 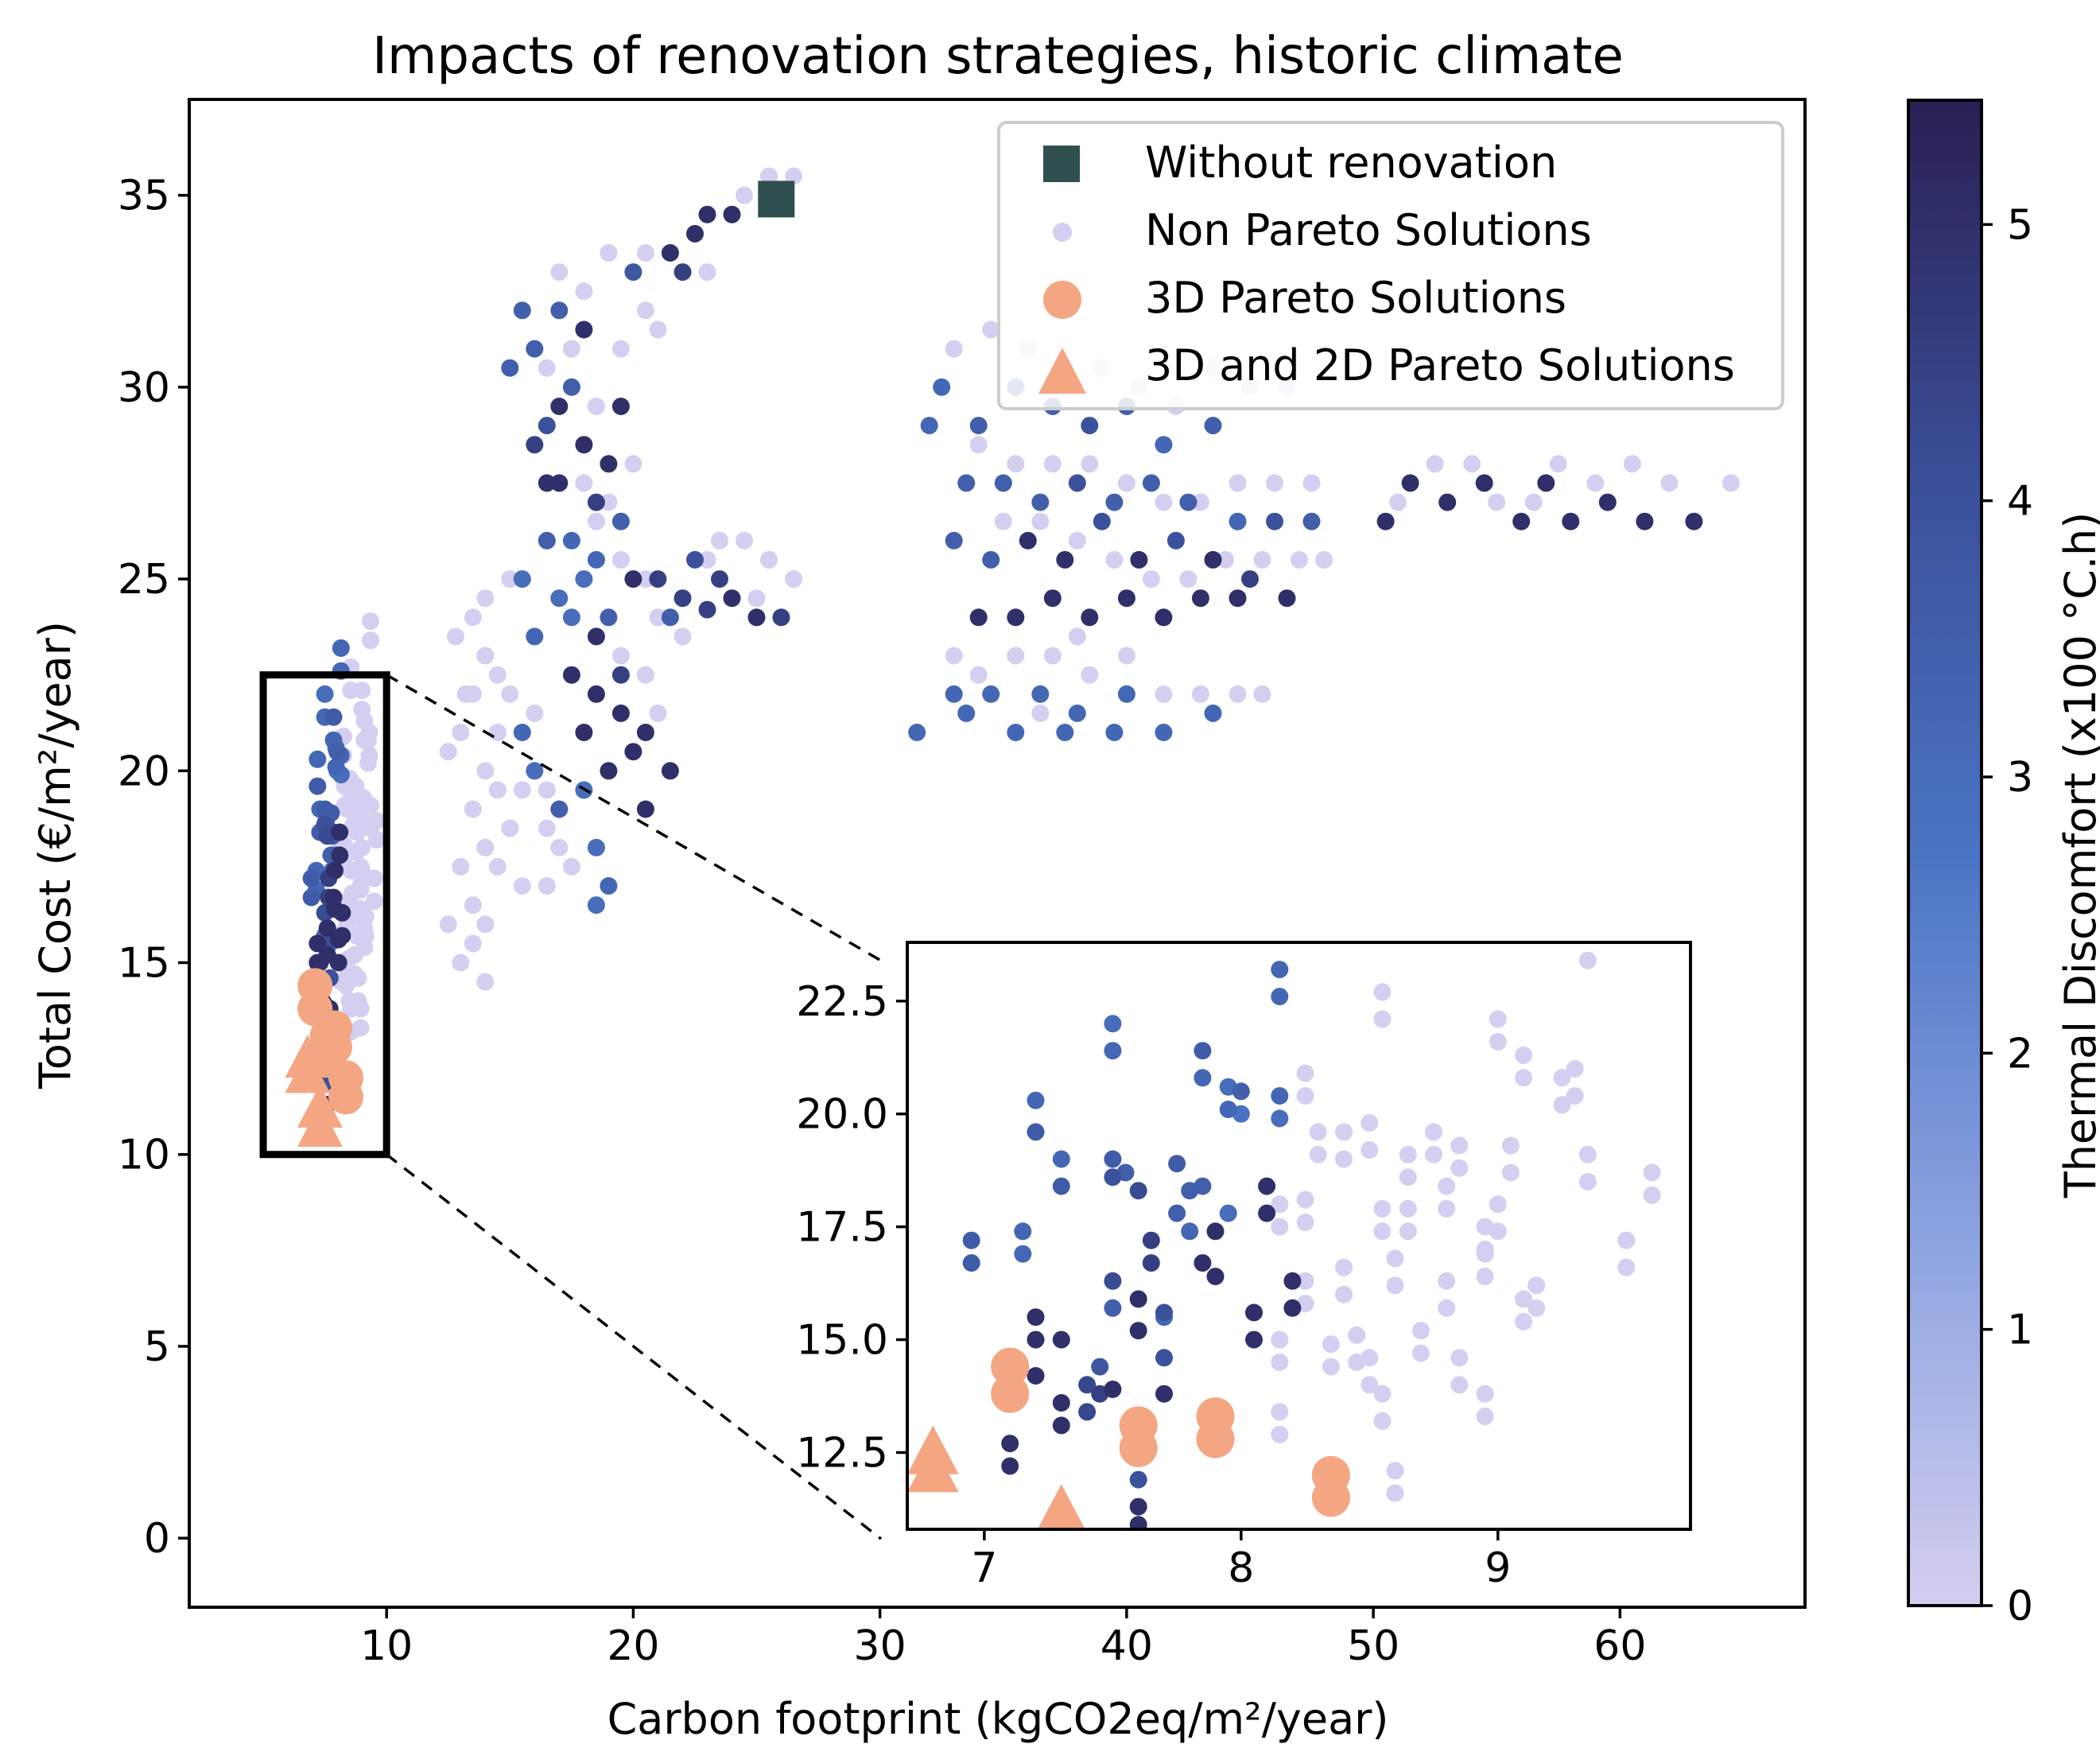 What do you see at coordinates (851, 1227) in the screenshot?
I see `inset-y-ticks: 12.5 15.0 17.5 20.0 22.5` at bounding box center [851, 1227].